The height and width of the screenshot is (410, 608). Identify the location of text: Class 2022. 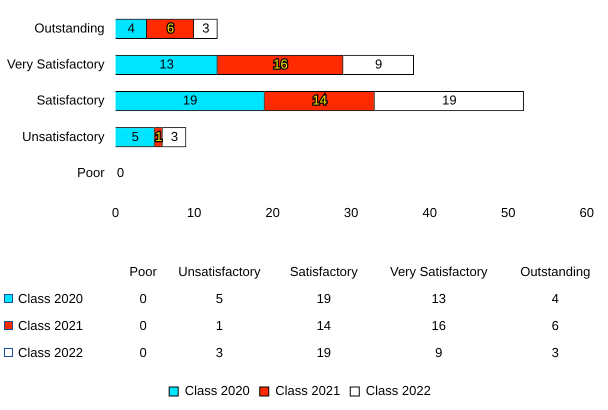
(398, 390).